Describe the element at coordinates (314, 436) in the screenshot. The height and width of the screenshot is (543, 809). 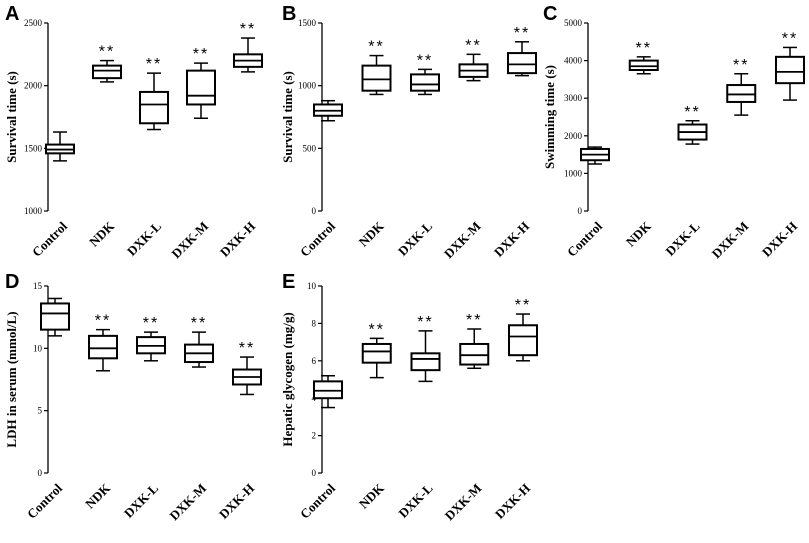
I see `y-tick-label: 2` at that location.